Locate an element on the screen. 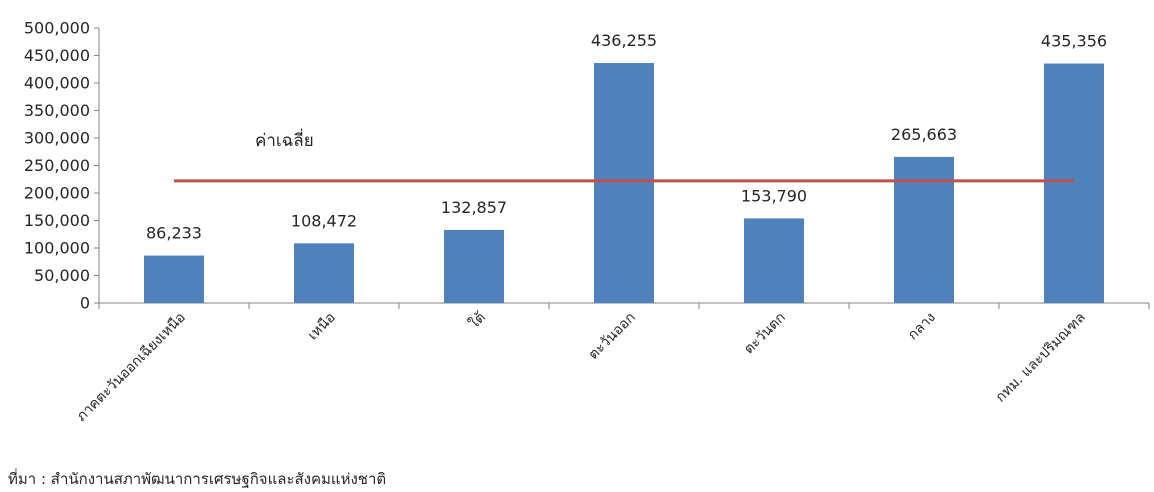 The image size is (1154, 492). y-tick-label-10: 500,000 is located at coordinates (57, 28).